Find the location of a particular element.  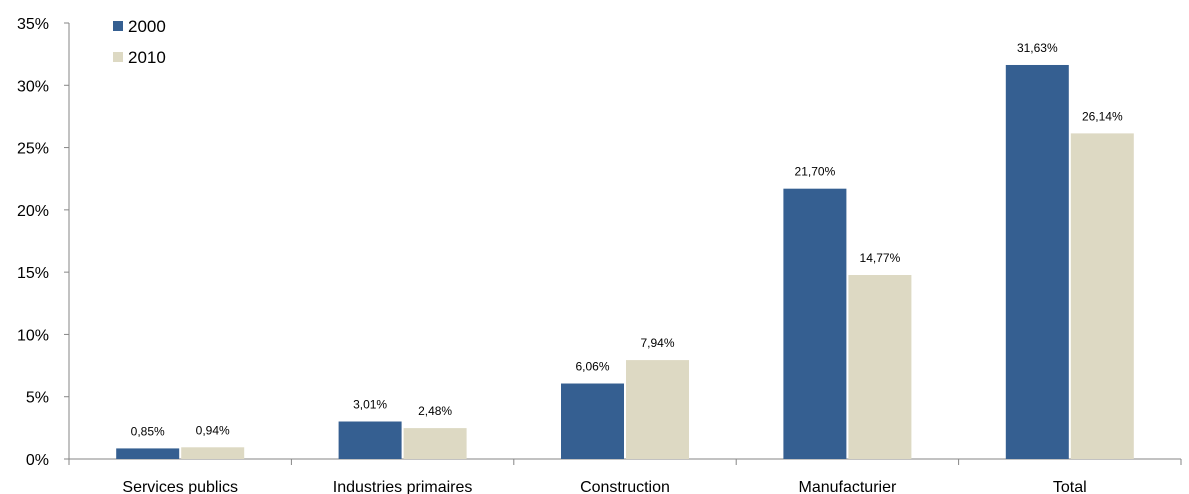

y-tick-label: 25% is located at coordinates (33, 149).